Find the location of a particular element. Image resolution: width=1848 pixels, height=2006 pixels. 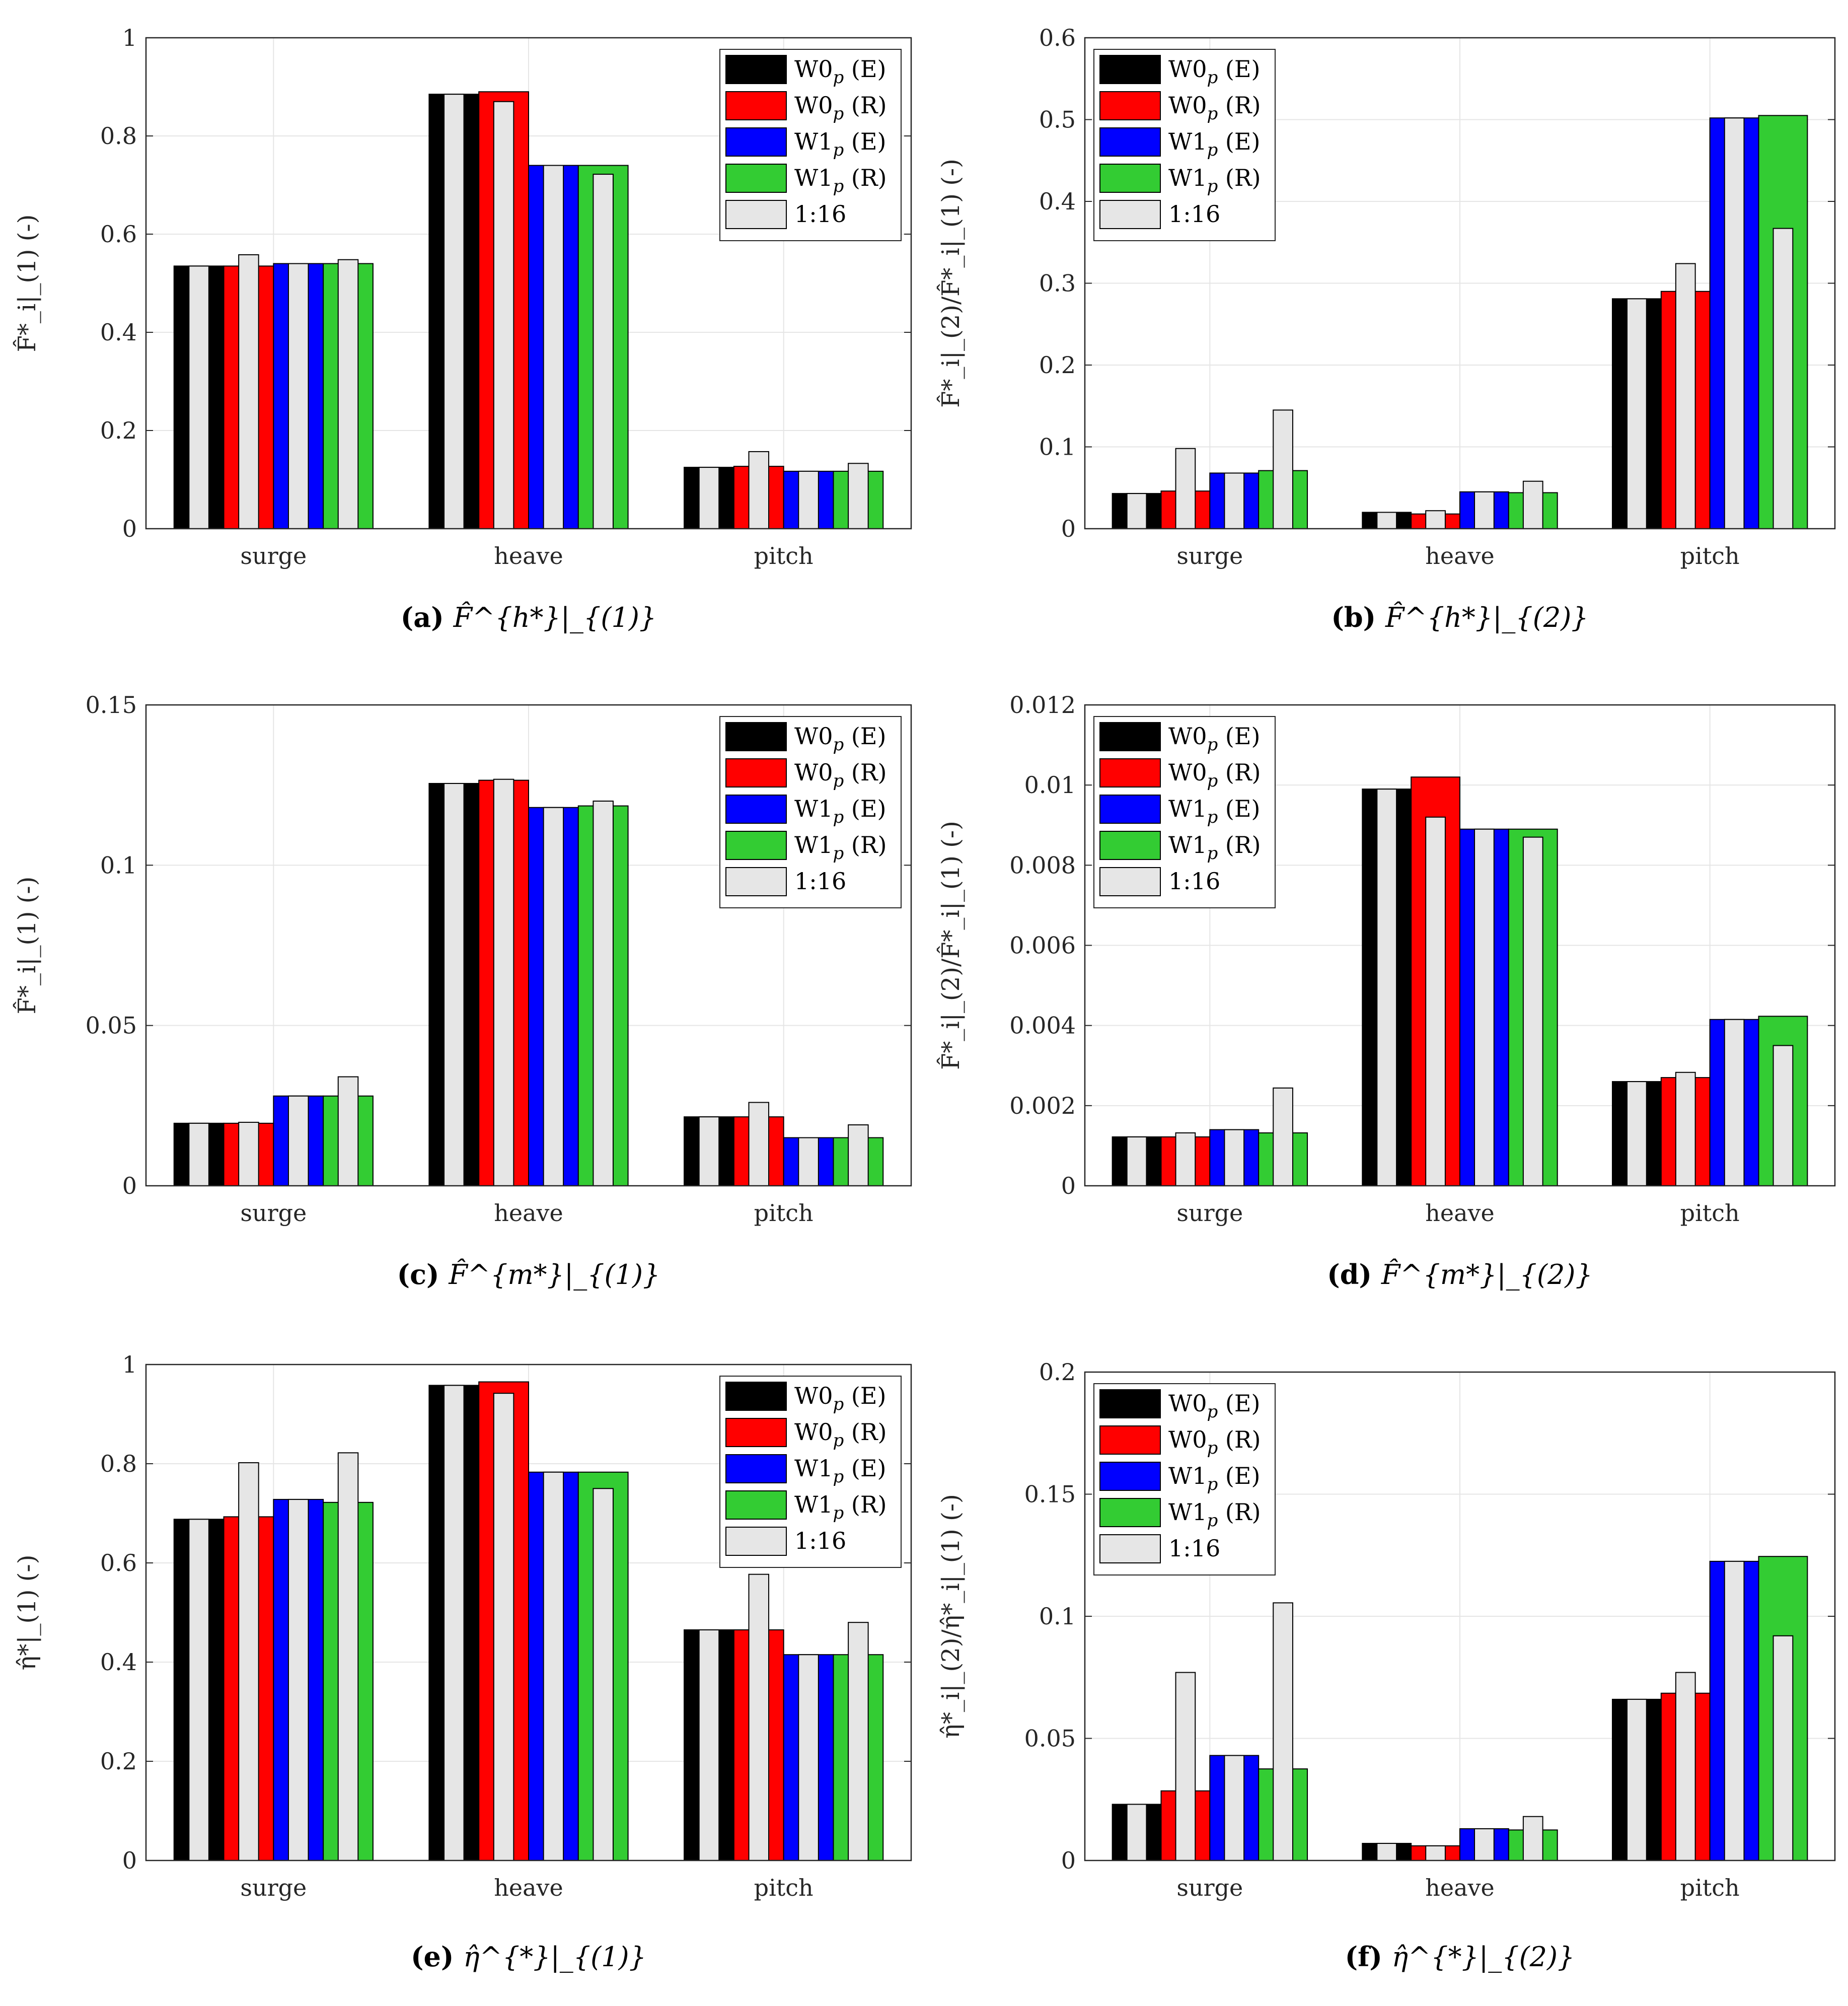

y-tick-label: 0.6 is located at coordinates (1057, 37).